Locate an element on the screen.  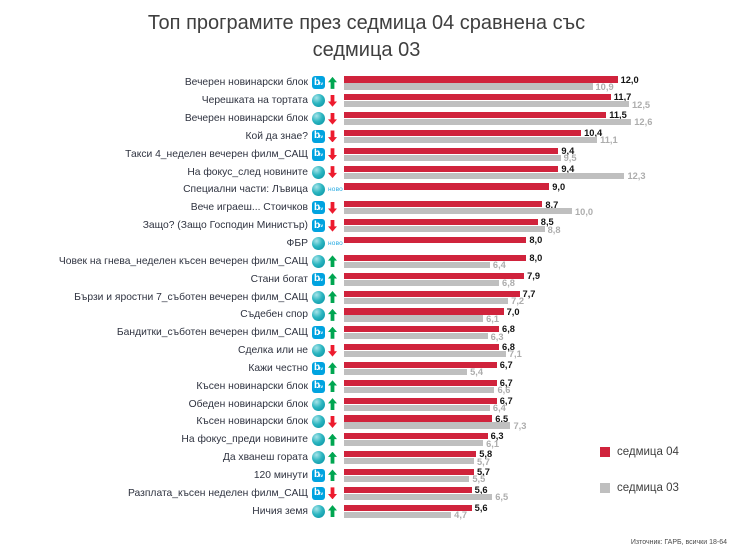
chart-row: Вече играеш... Стоичков b tv 8,7 10,0 is located at coordinates (366, 208).